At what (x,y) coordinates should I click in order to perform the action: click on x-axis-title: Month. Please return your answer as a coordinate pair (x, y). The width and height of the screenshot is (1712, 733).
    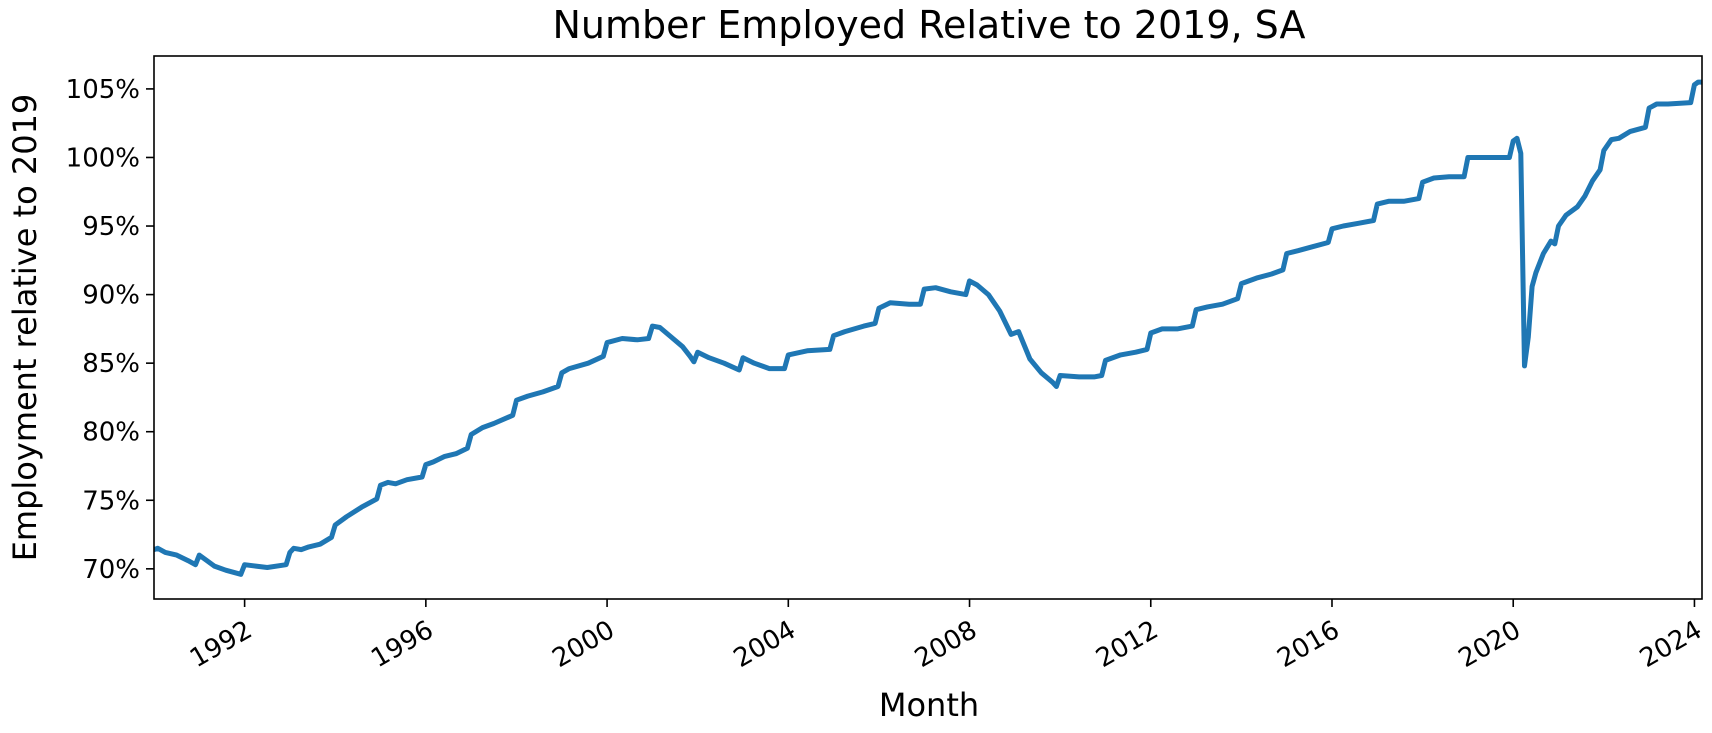
    Looking at the image, I should click on (929, 705).